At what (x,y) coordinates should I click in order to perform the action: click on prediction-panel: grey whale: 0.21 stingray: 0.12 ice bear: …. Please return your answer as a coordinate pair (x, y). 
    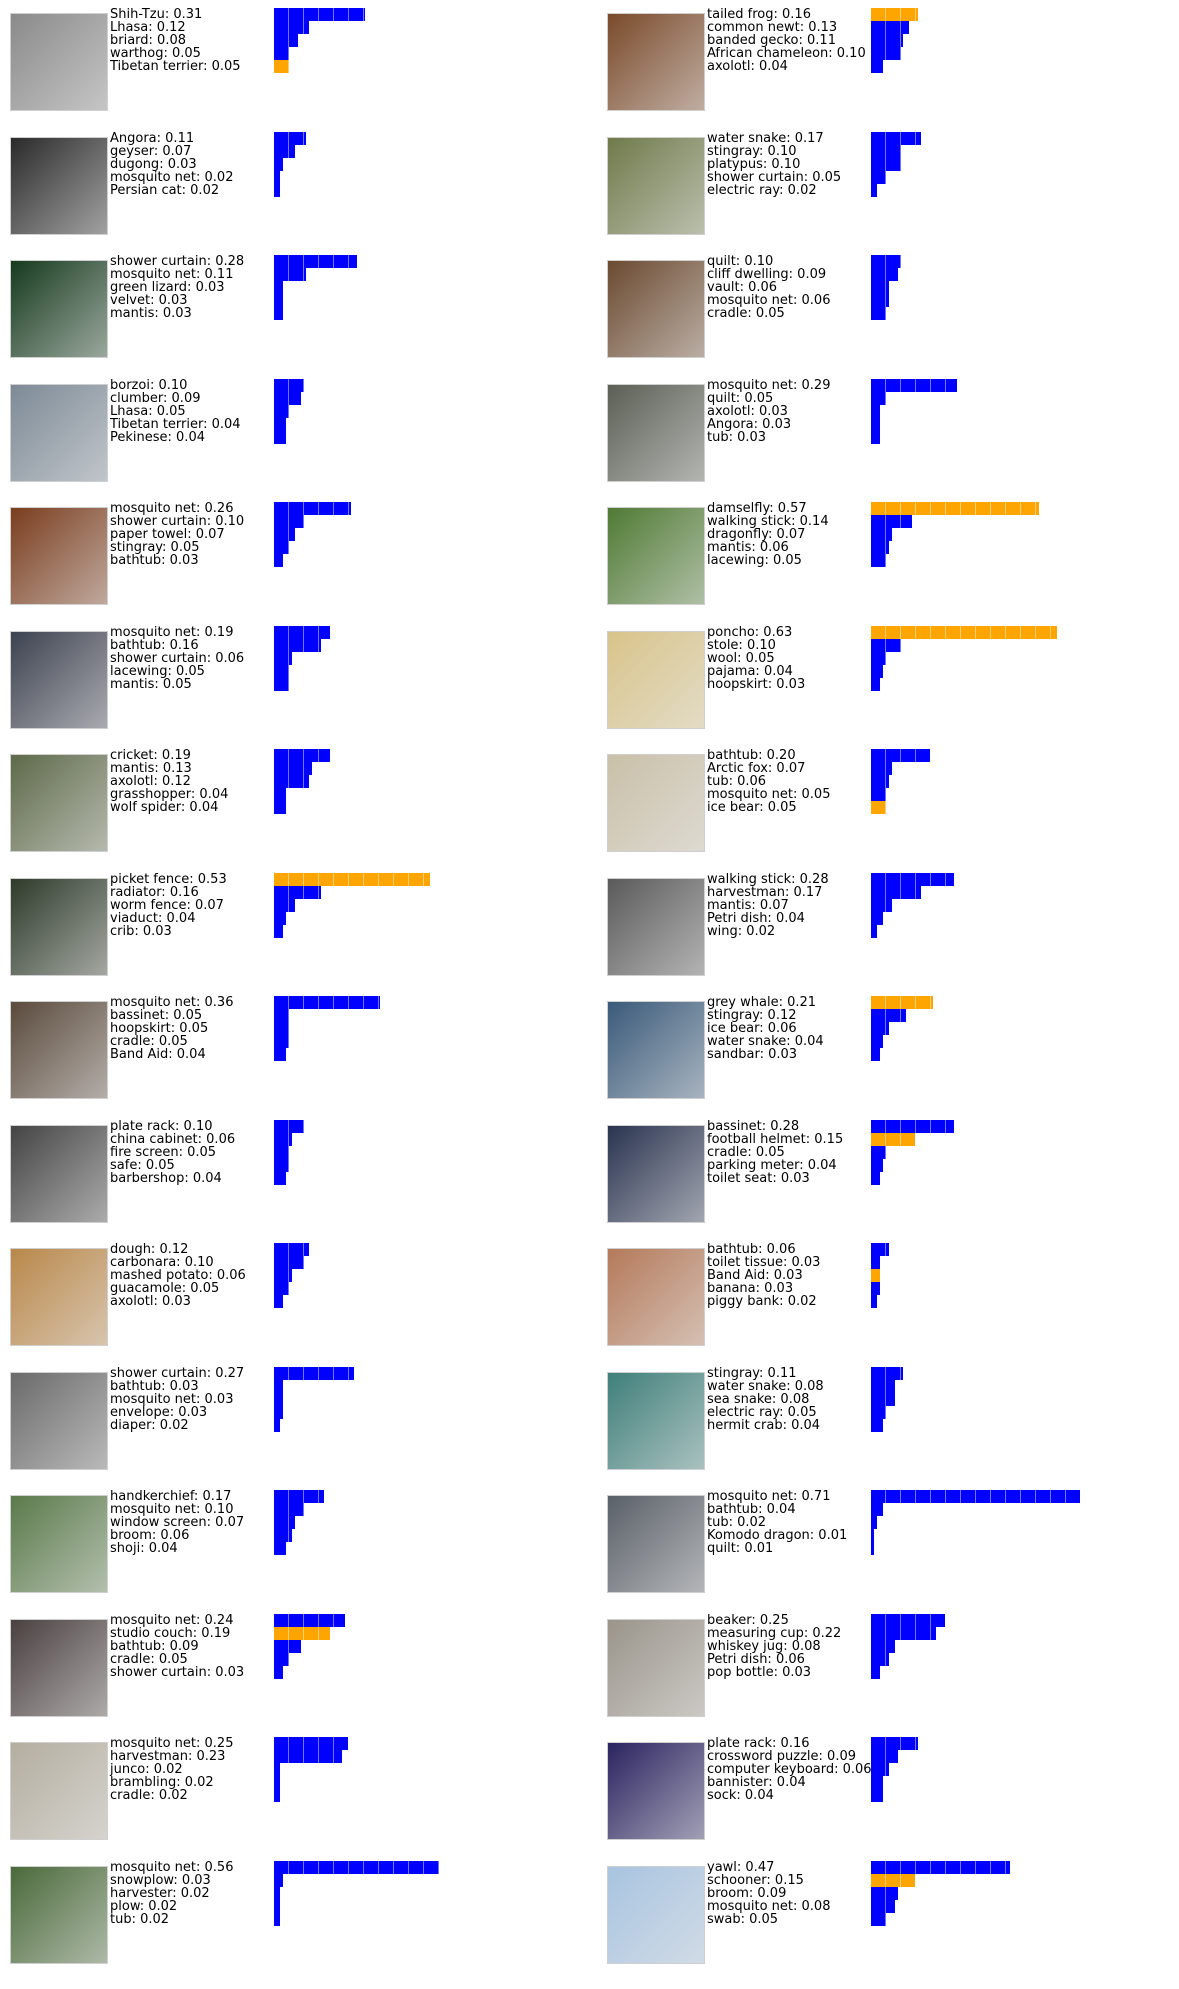
    Looking at the image, I should click on (877, 1043).